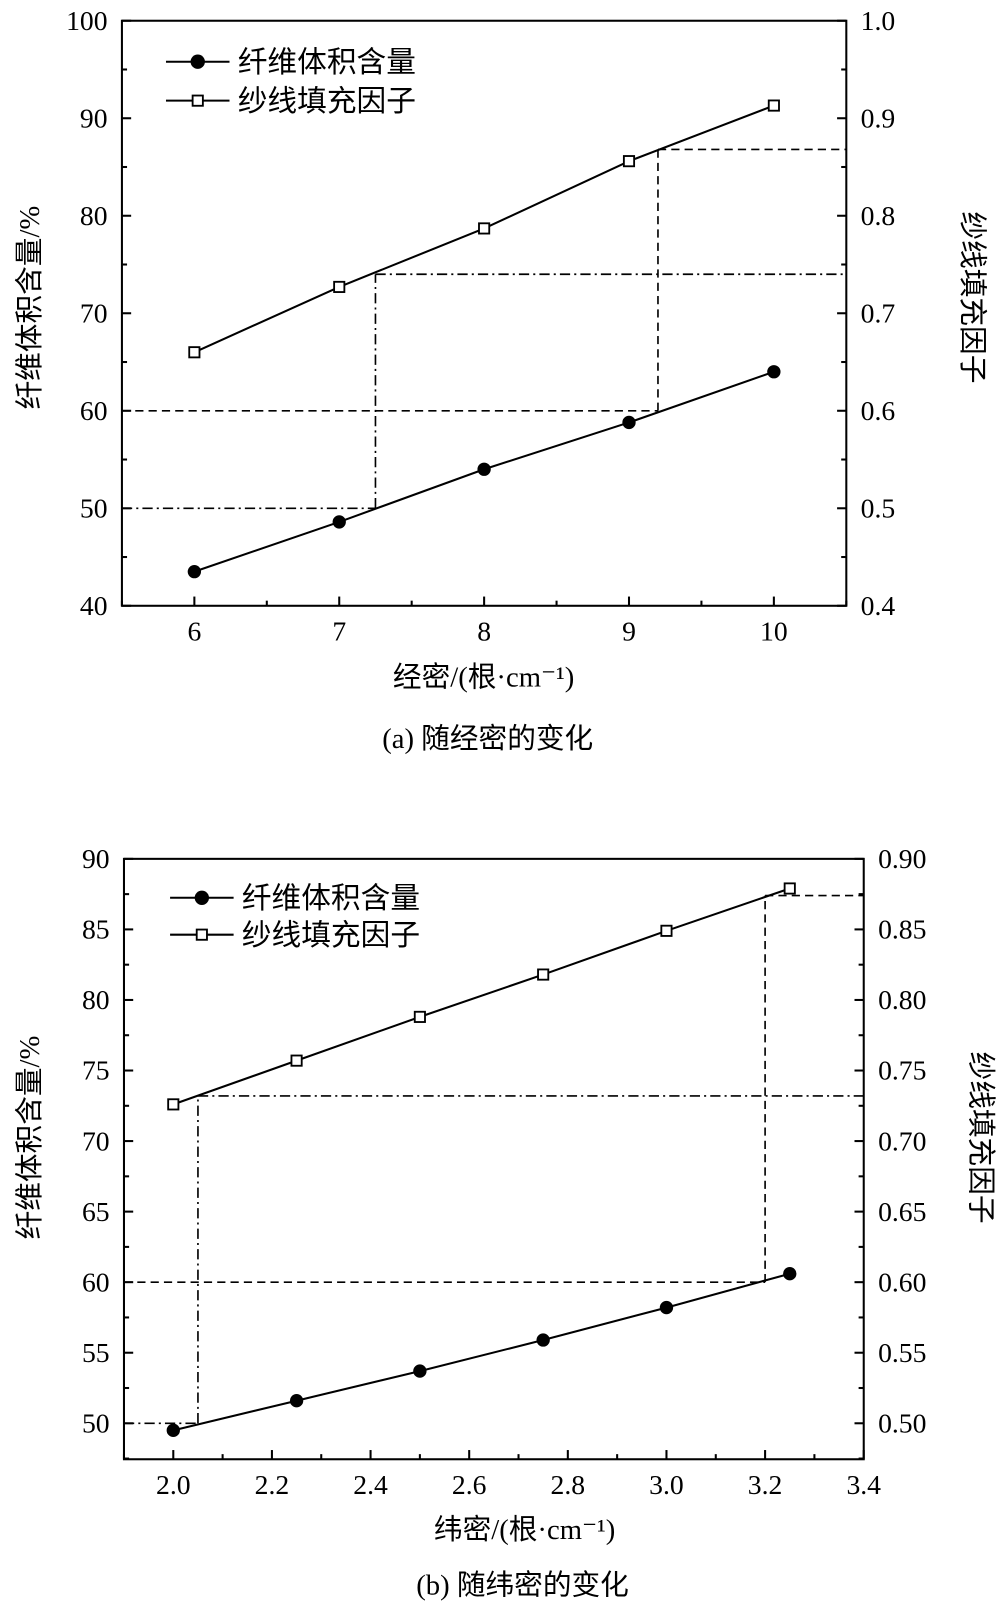  I want to click on y-tick-label: 100, so click(86, 20).